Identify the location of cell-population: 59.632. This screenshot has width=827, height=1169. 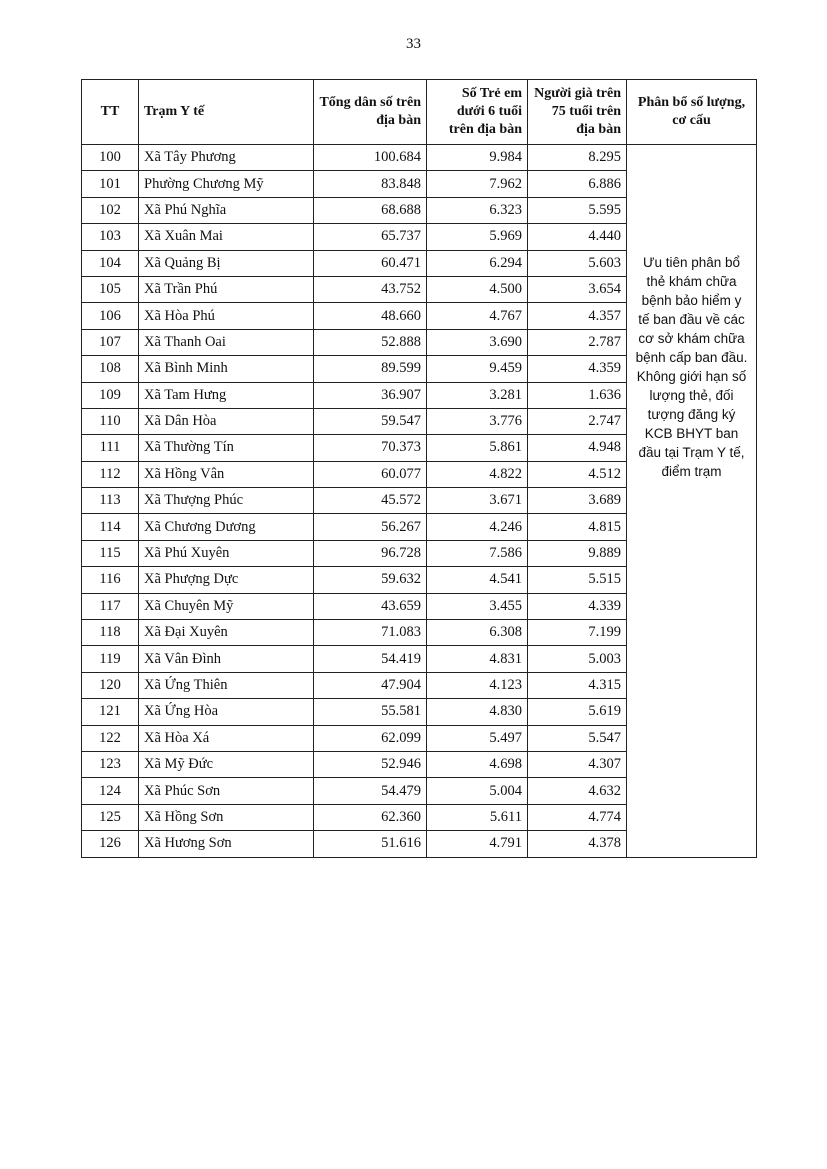
(370, 580).